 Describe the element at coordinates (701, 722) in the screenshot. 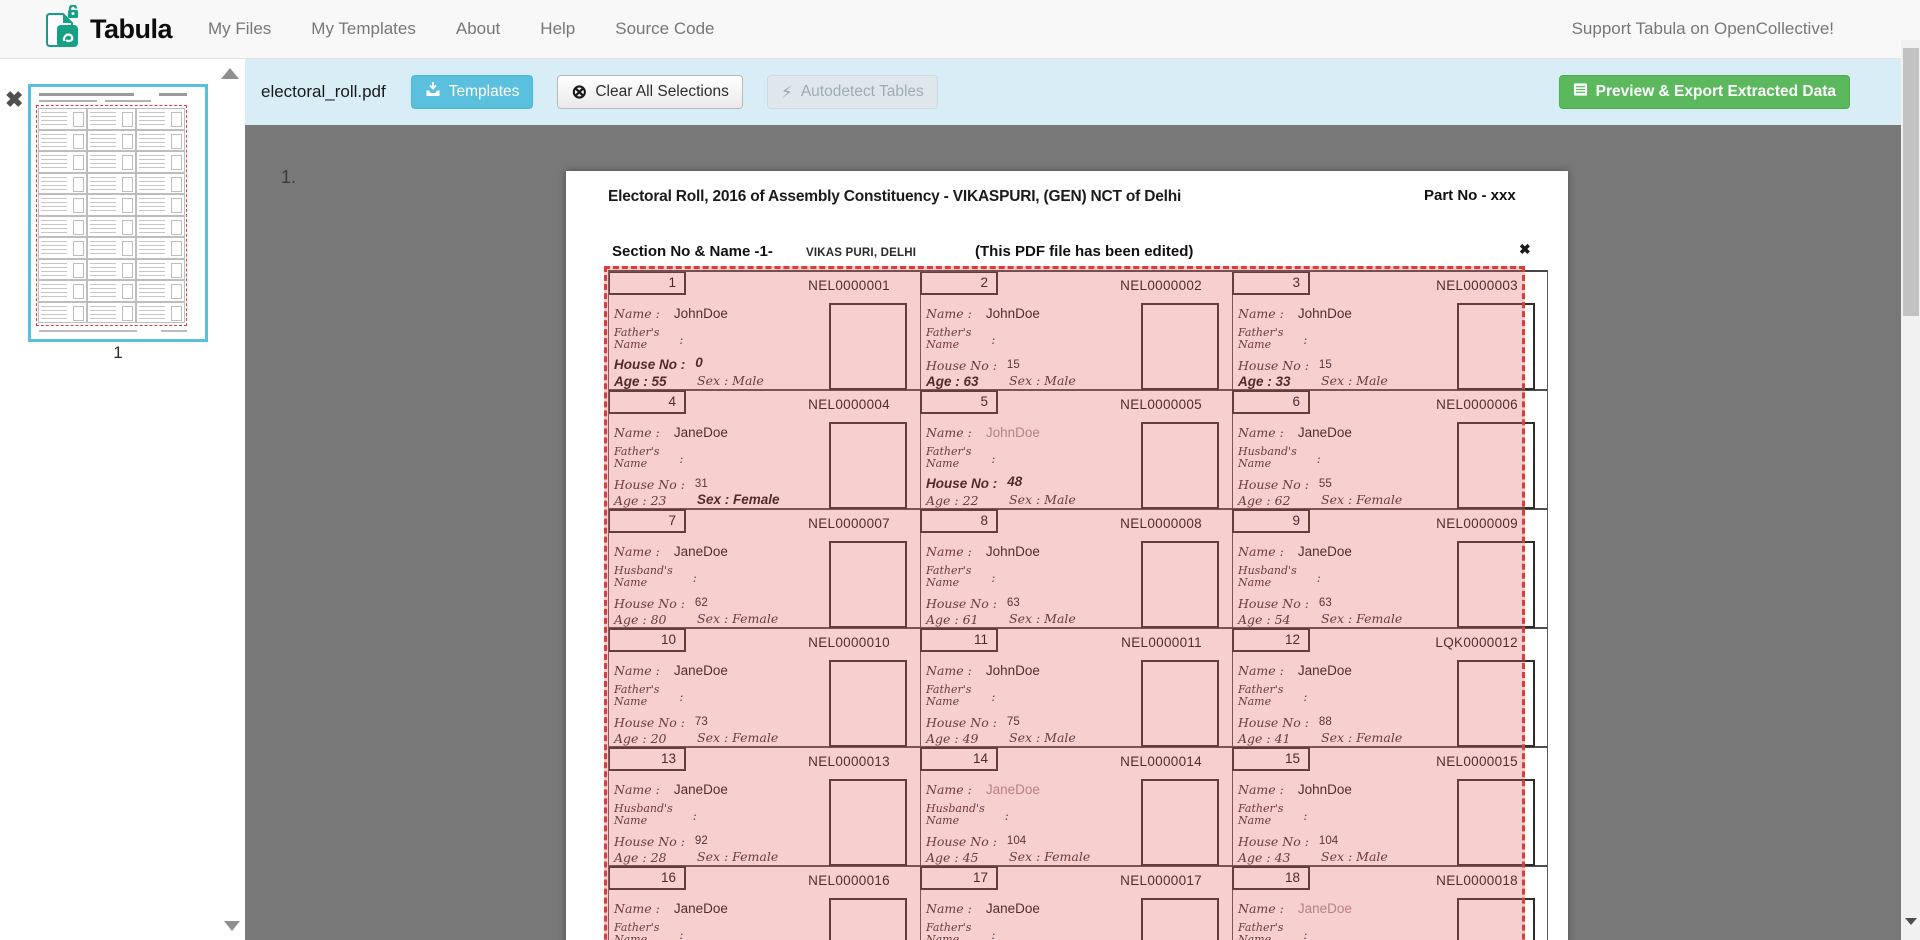

I see `house-value: 73` at that location.